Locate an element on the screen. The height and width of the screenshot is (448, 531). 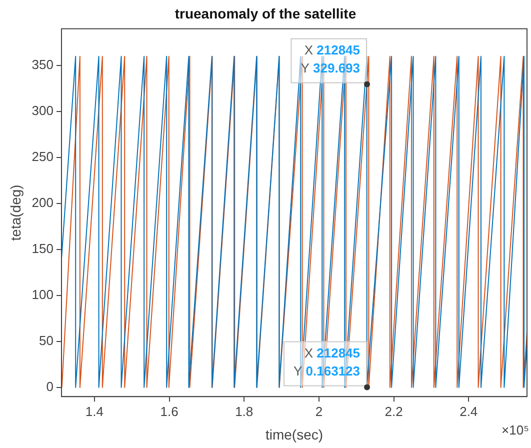
x-tick-label: 2.2 is located at coordinates (393, 411).